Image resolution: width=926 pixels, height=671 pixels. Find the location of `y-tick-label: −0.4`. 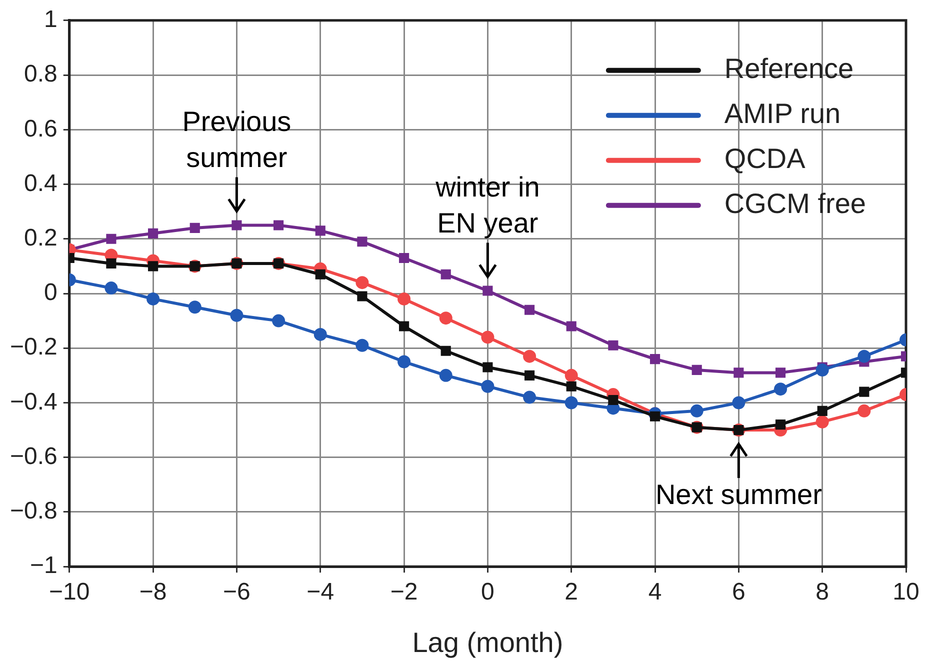

y-tick-label: −0.4 is located at coordinates (34, 402).